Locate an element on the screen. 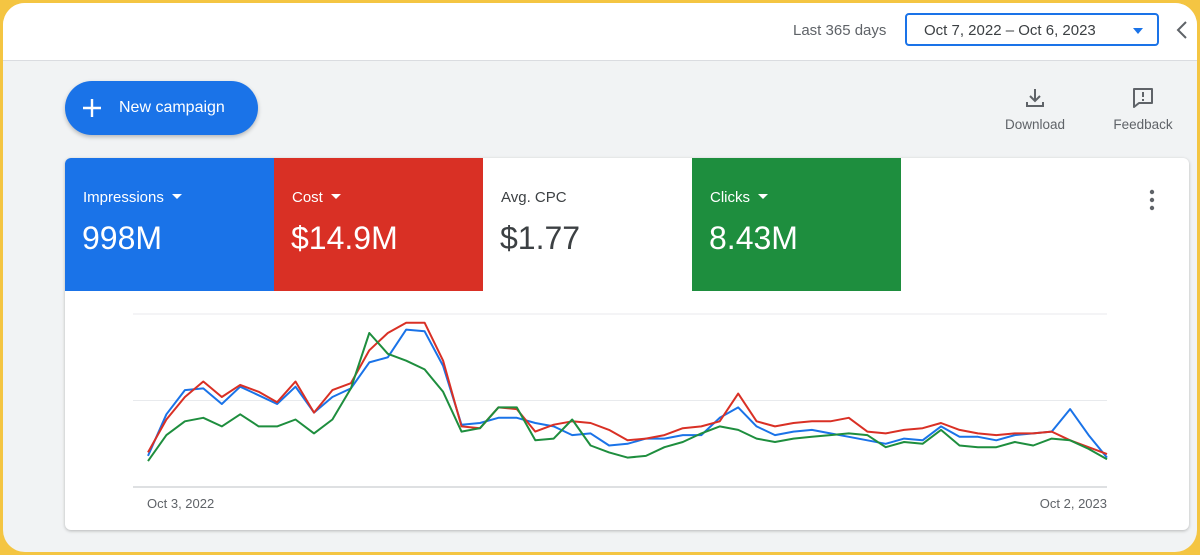 This screenshot has height=555, width=1200. metric-tile-cost: Cost $14.9M is located at coordinates (378, 224).